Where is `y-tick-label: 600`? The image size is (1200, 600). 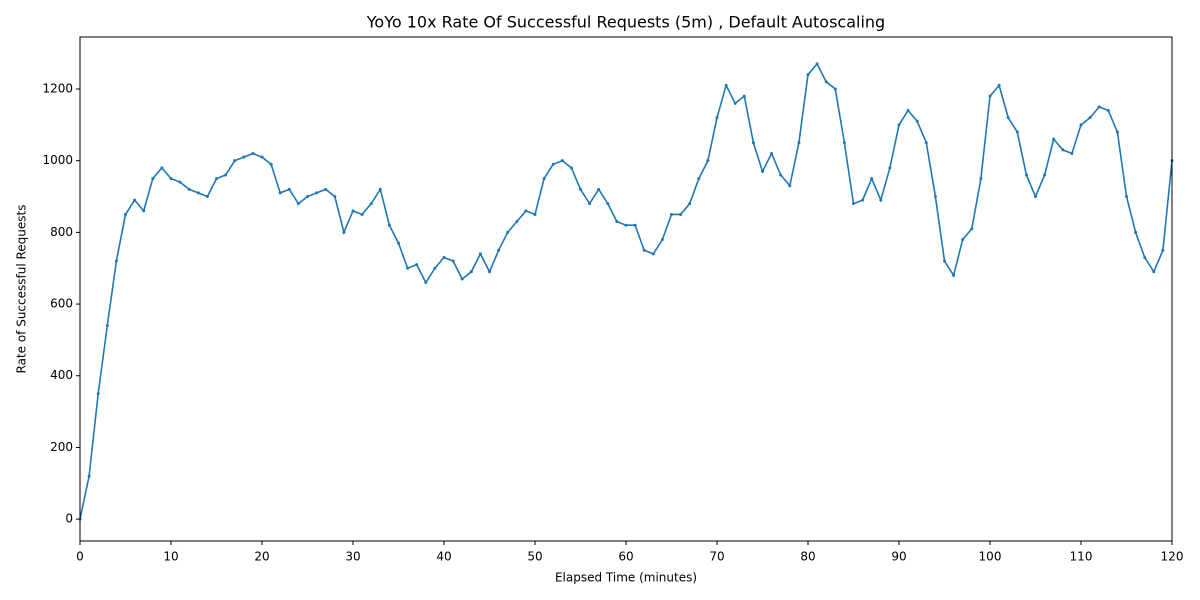 y-tick-label: 600 is located at coordinates (61, 304).